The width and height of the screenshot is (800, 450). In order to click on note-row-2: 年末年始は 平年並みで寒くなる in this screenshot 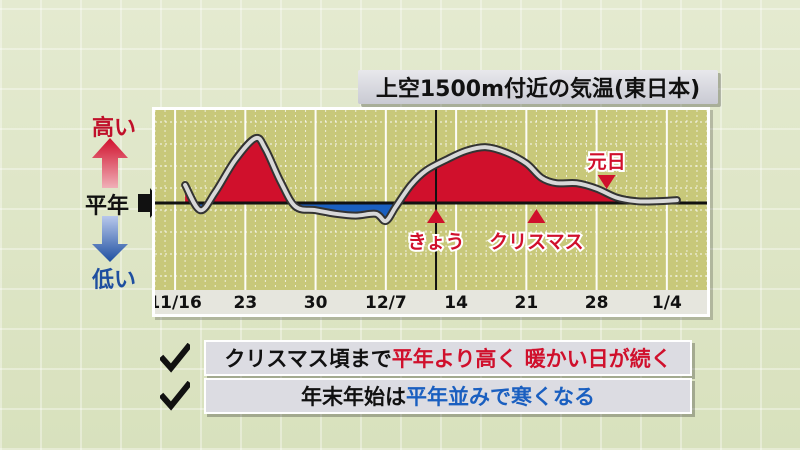, I will do `click(426, 396)`.